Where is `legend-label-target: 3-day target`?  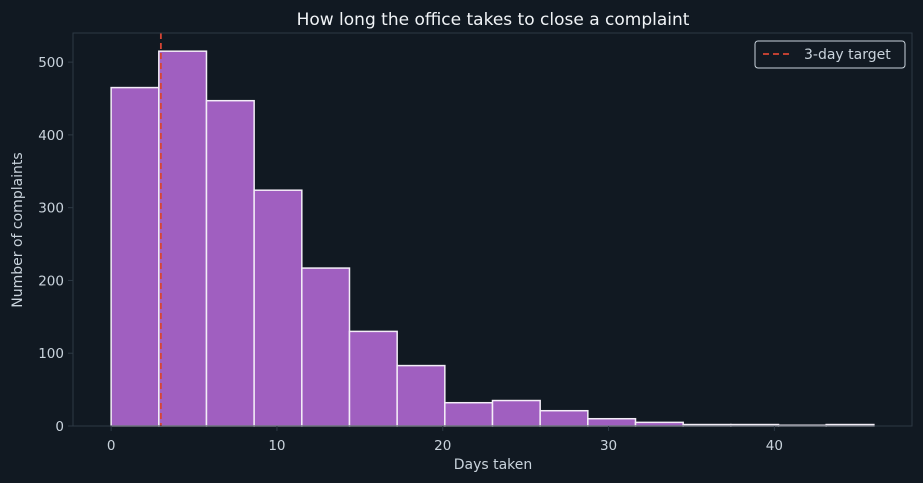
legend-label-target: 3-day target is located at coordinates (847, 55).